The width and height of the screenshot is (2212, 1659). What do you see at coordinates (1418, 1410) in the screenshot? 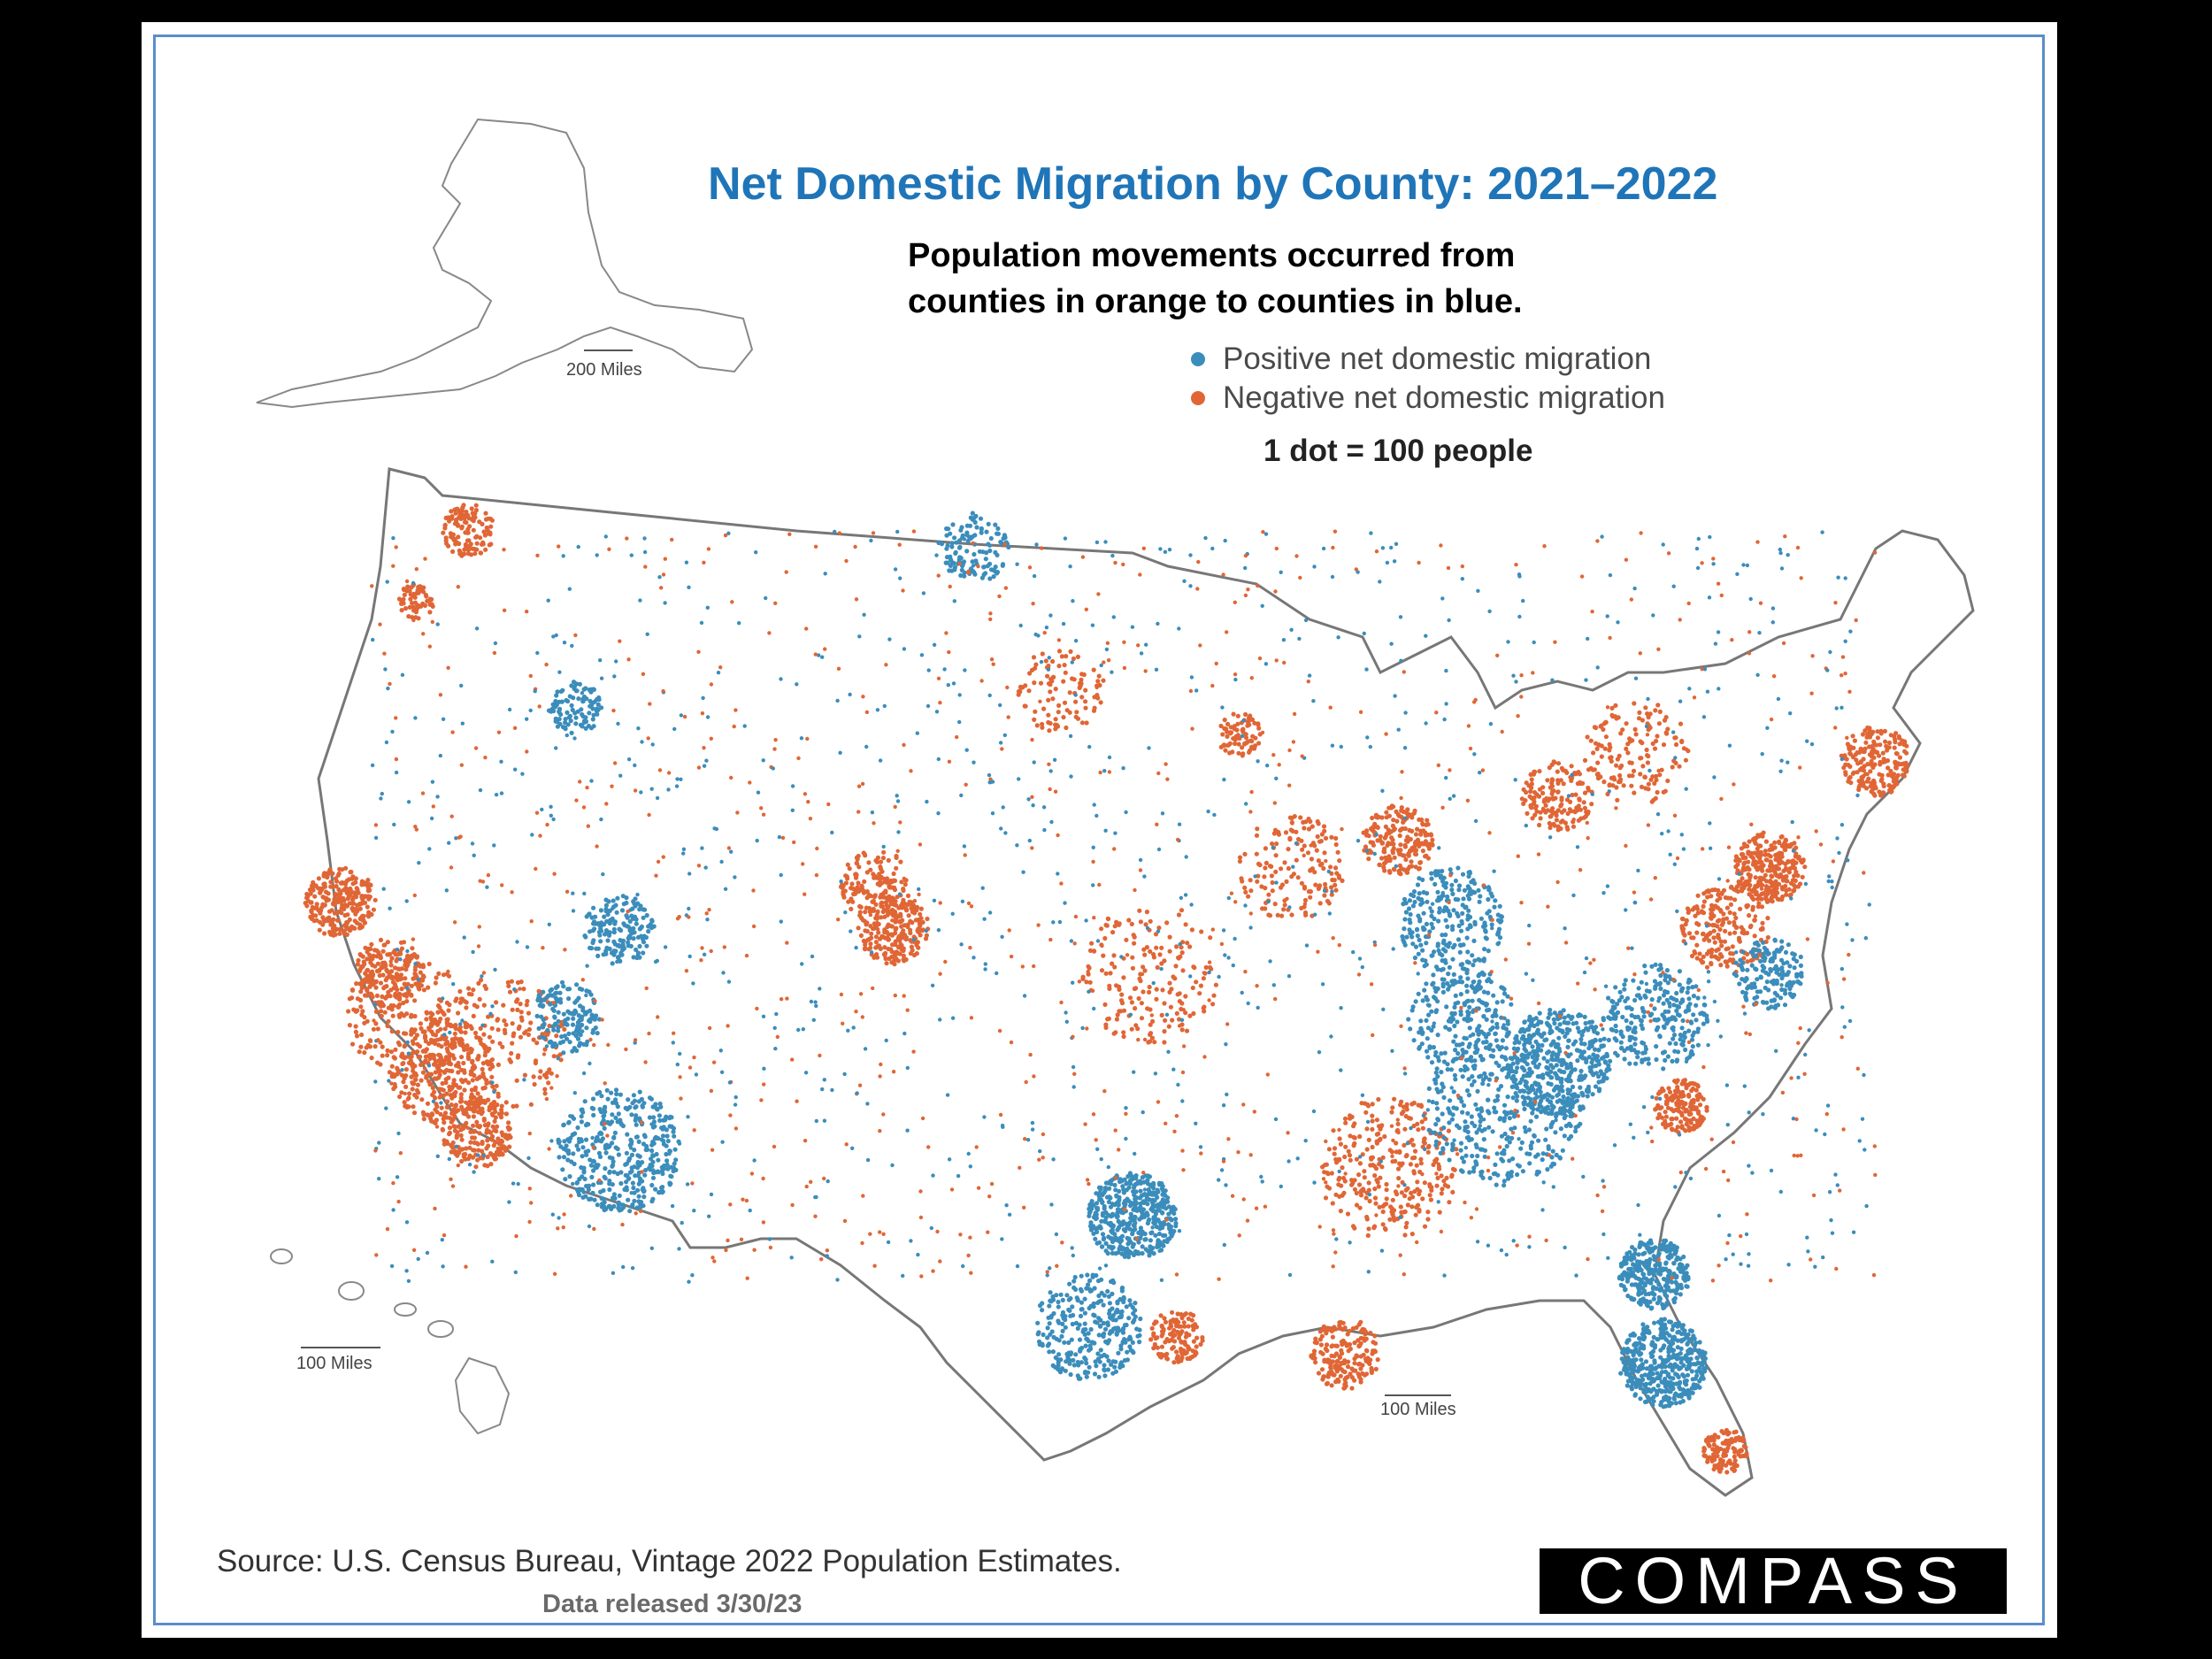
I see `conus-scale-label: 100 Miles` at bounding box center [1418, 1410].